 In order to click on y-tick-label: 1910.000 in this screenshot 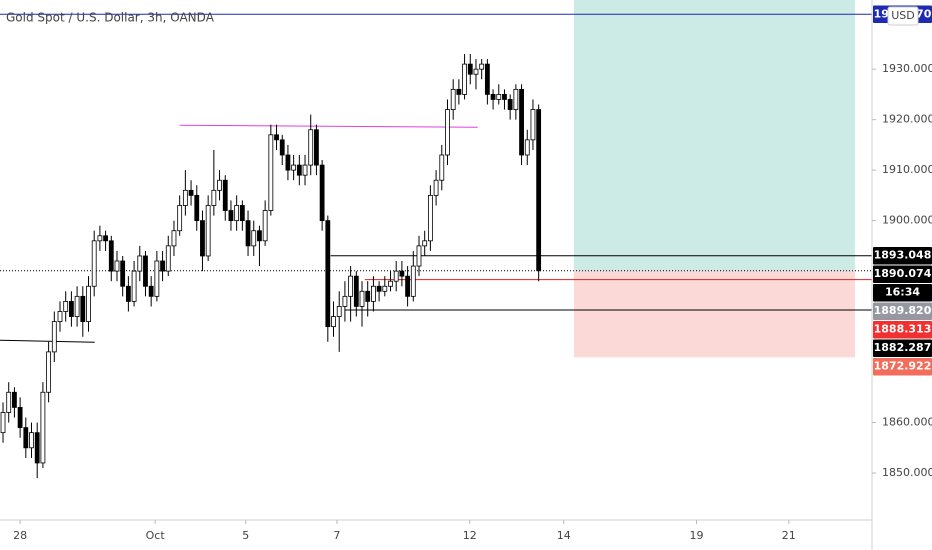, I will do `click(907, 169)`.